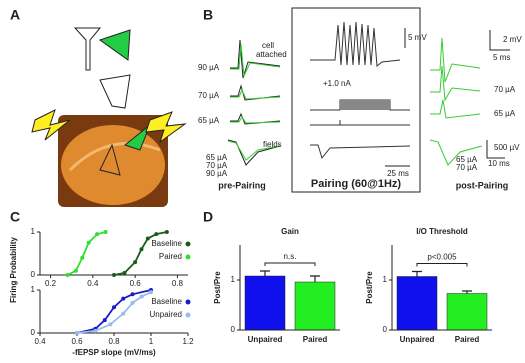 Image resolution: width=525 pixels, height=363 pixels. I want to click on pairing-box, so click(356, 100).